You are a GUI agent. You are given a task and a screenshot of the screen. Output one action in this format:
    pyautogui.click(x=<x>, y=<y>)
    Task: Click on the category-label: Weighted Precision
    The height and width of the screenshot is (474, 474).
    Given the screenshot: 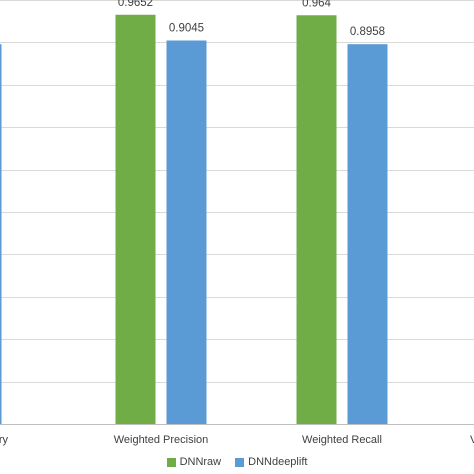 What is the action you would take?
    pyautogui.click(x=161, y=440)
    